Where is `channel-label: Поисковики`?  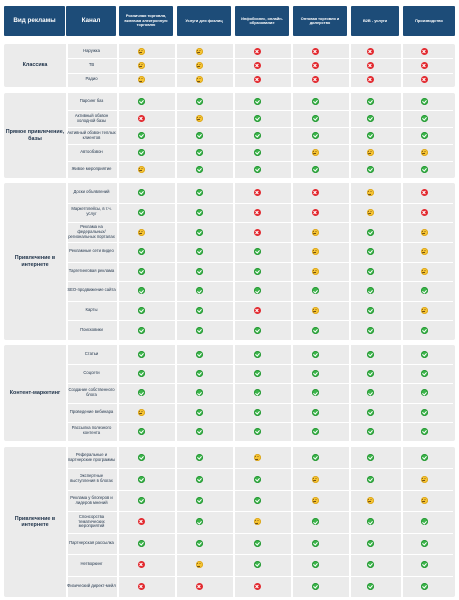
channel-label: Поисковики is located at coordinates (91, 329).